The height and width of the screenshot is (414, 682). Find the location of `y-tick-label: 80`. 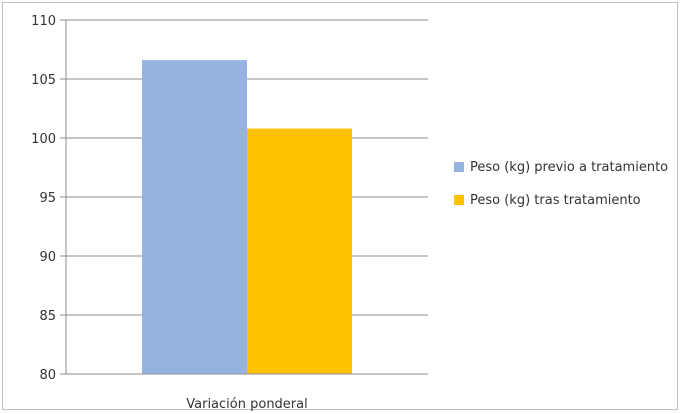

y-tick-label: 80 is located at coordinates (47, 375).